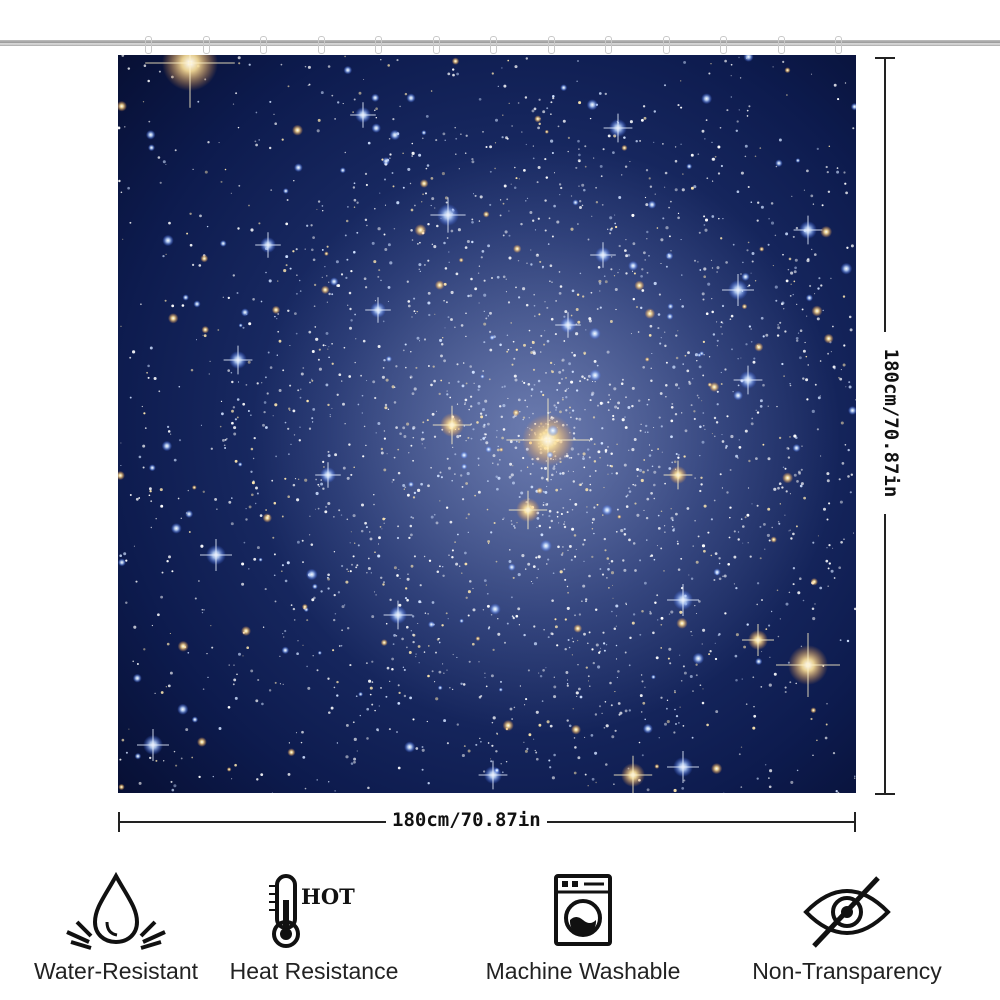 The height and width of the screenshot is (1000, 1000). What do you see at coordinates (723, 45) in the screenshot?
I see `curtain-ring` at bounding box center [723, 45].